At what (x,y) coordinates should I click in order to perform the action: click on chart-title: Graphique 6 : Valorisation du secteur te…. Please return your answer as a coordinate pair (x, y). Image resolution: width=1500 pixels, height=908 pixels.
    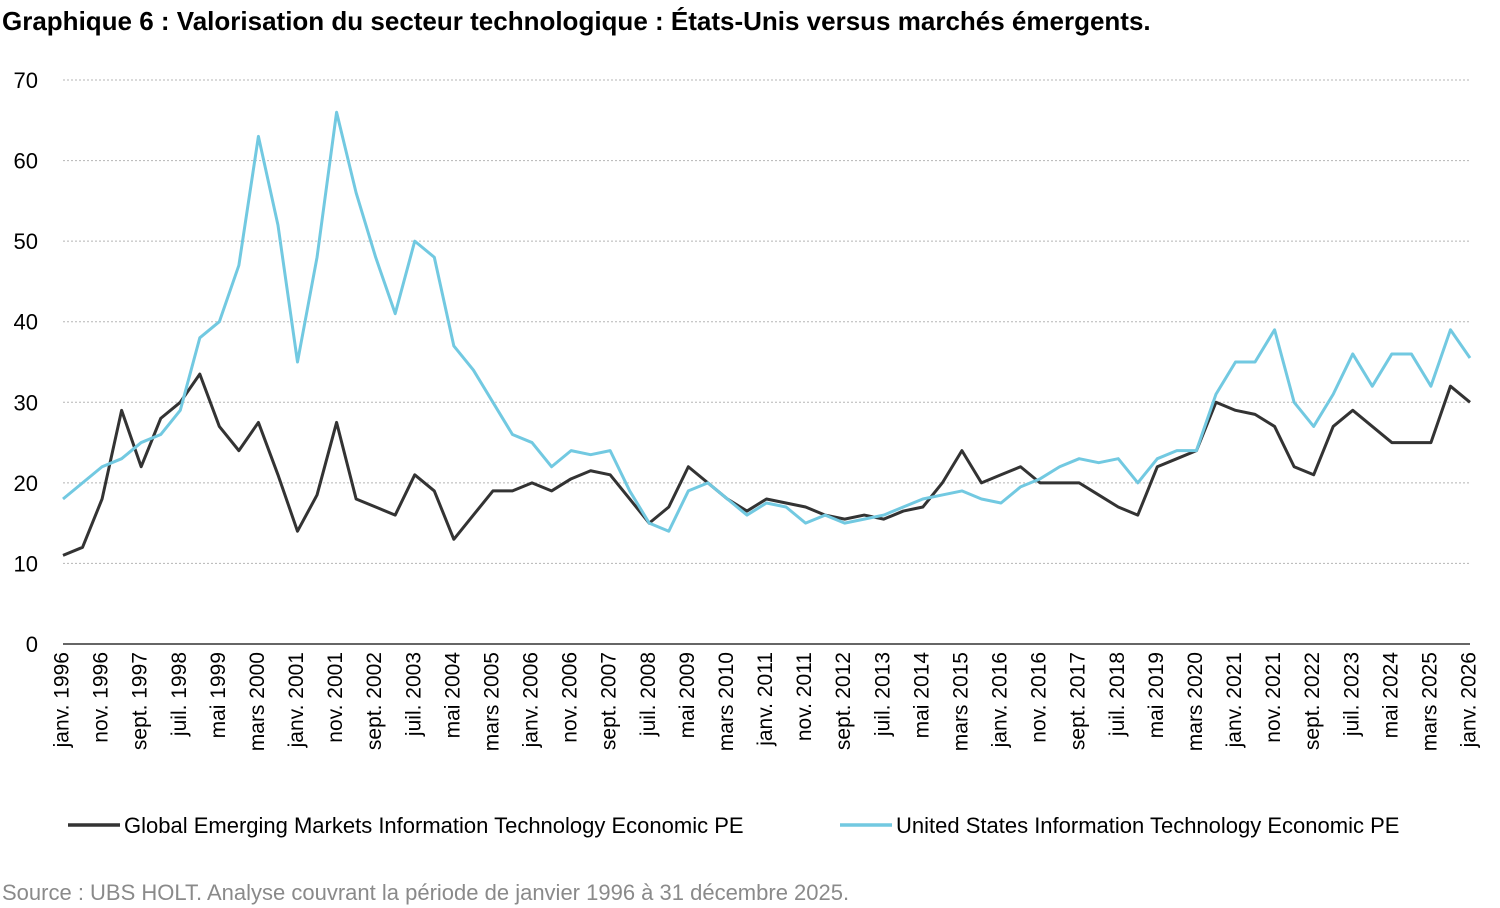
    Looking at the image, I should click on (576, 21).